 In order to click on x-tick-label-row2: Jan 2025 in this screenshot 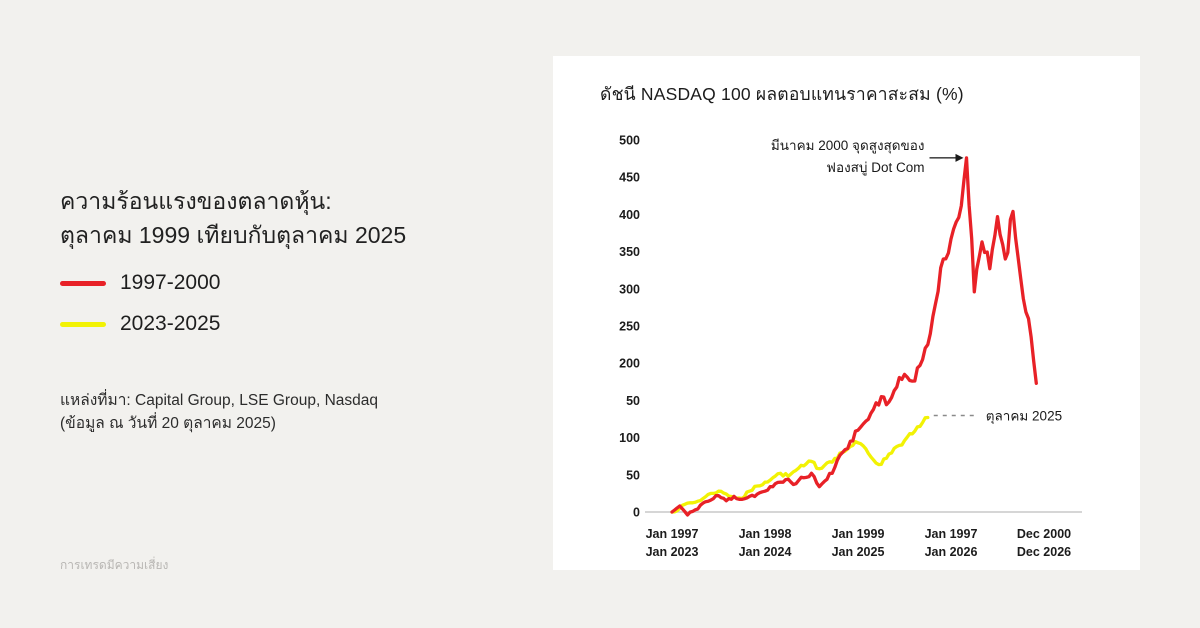, I will do `click(858, 552)`.